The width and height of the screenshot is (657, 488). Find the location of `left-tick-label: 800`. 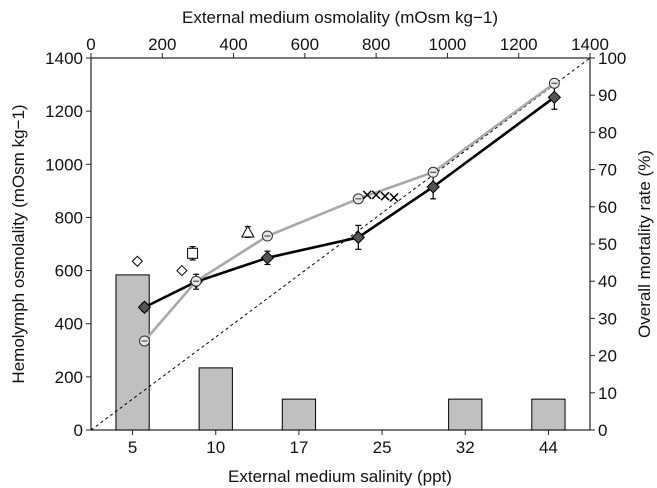

left-tick-label: 800 is located at coordinates (69, 217).